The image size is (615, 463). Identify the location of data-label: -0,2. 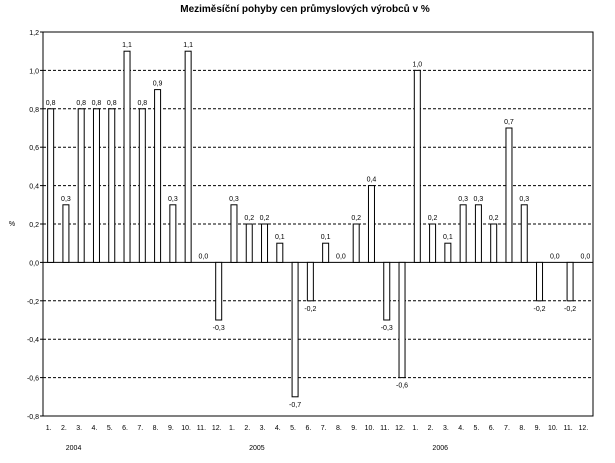
(539, 309).